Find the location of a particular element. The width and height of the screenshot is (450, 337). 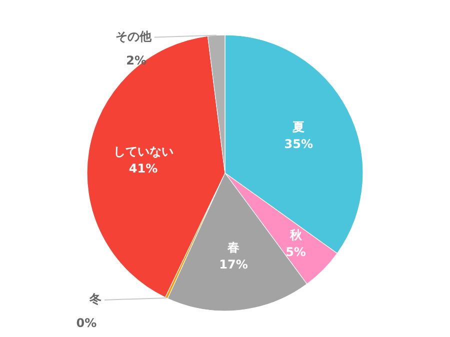

slice-label: その他 is located at coordinates (133, 36).